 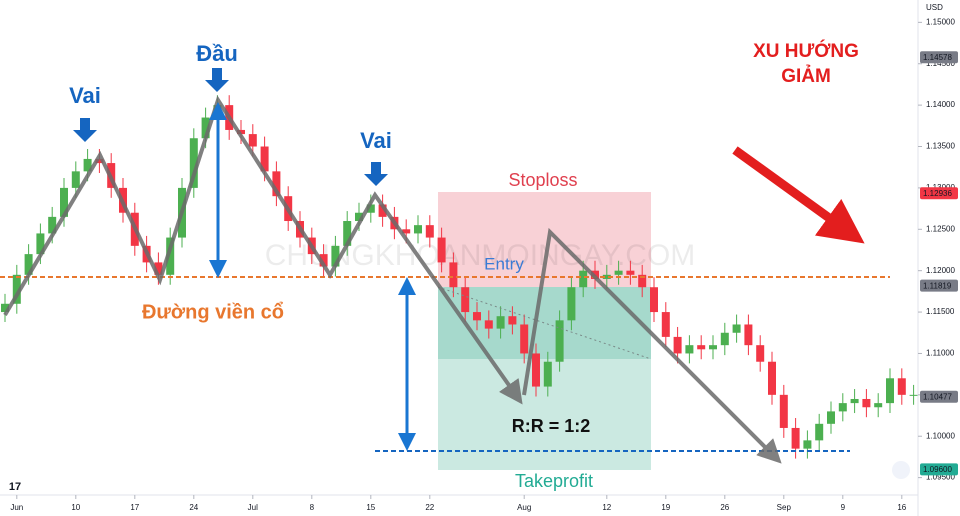 I want to click on x-tick-label: Aug, so click(x=524, y=507).